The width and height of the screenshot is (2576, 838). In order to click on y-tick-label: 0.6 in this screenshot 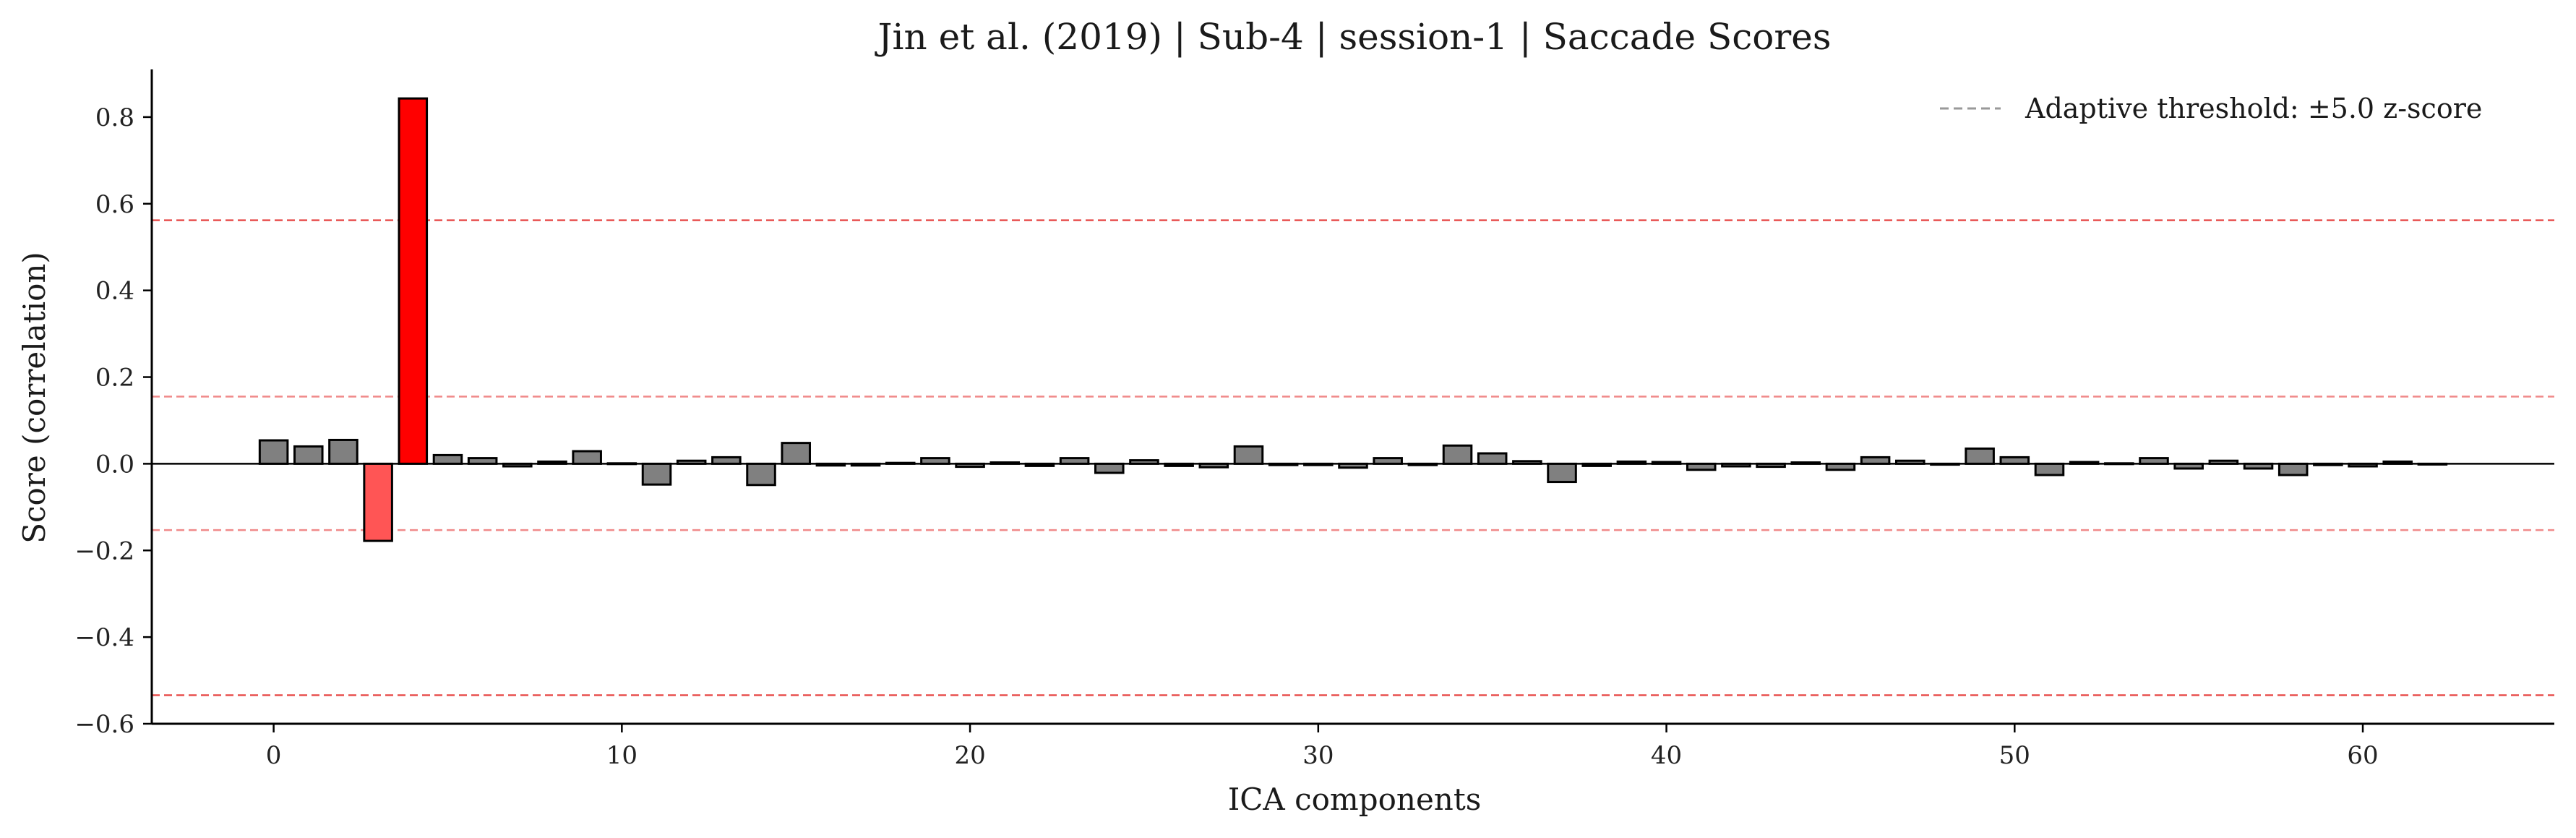, I will do `click(115, 204)`.